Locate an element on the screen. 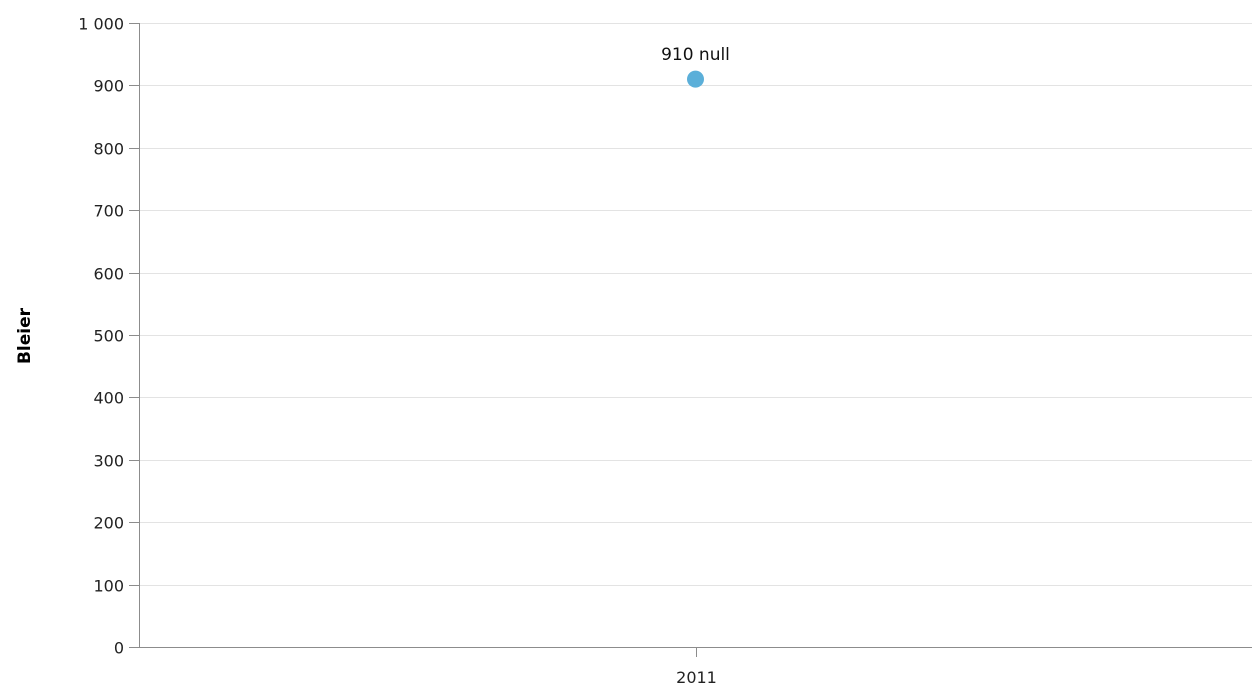 The image size is (1253, 695). y-tick-label: 300 is located at coordinates (108, 461).